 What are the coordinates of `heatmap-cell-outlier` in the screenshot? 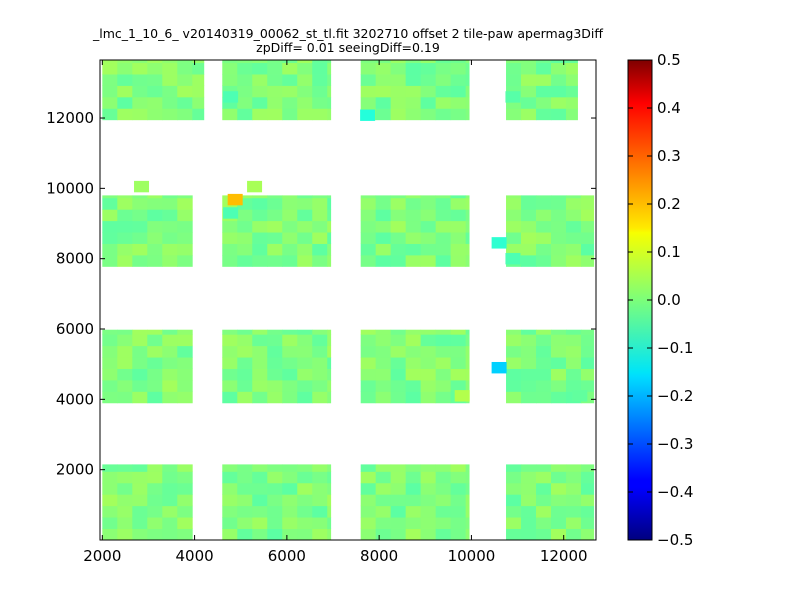 It's located at (499, 367).